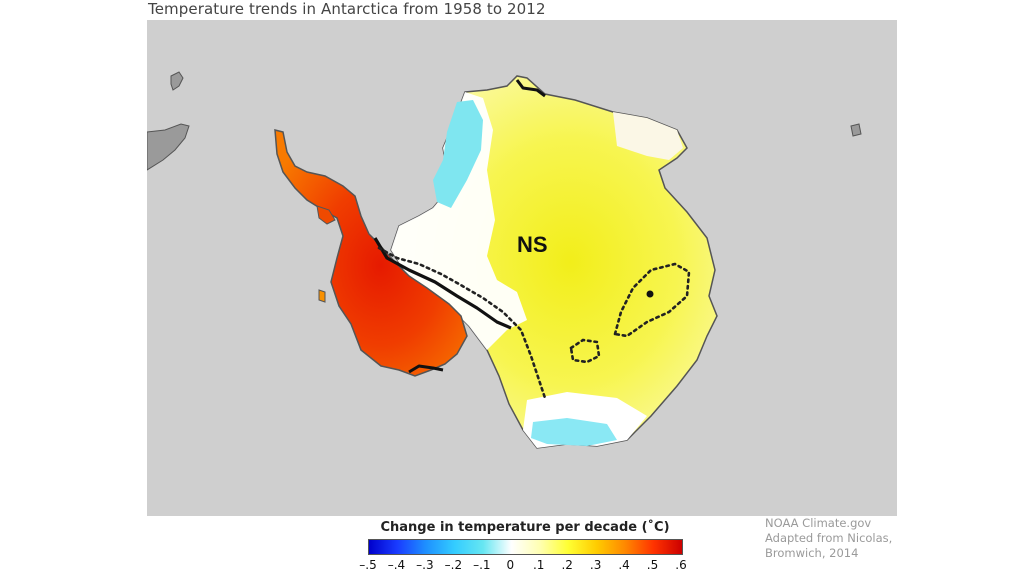 The width and height of the screenshot is (1024, 576). What do you see at coordinates (538, 565) in the screenshot?
I see `colorbar-tick-label: .1` at bounding box center [538, 565].